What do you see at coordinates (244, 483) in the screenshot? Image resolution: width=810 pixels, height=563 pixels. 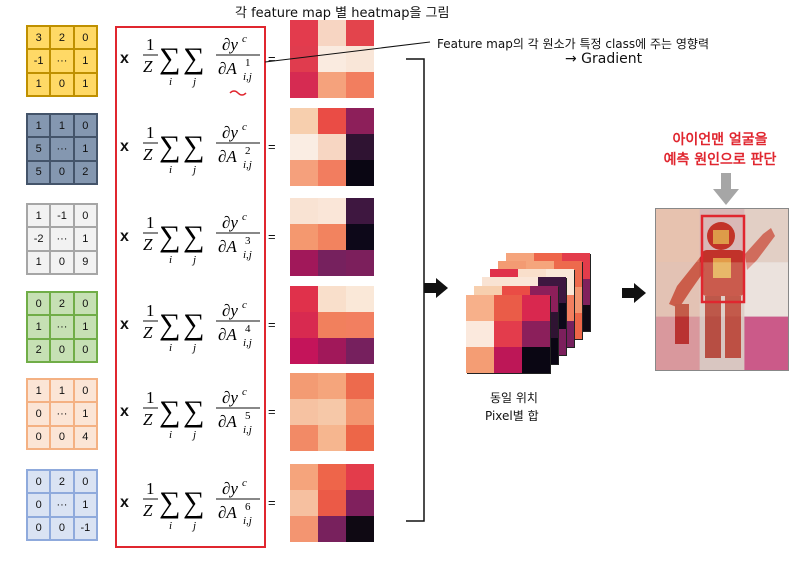 I see `svg-text: c` at bounding box center [244, 483].